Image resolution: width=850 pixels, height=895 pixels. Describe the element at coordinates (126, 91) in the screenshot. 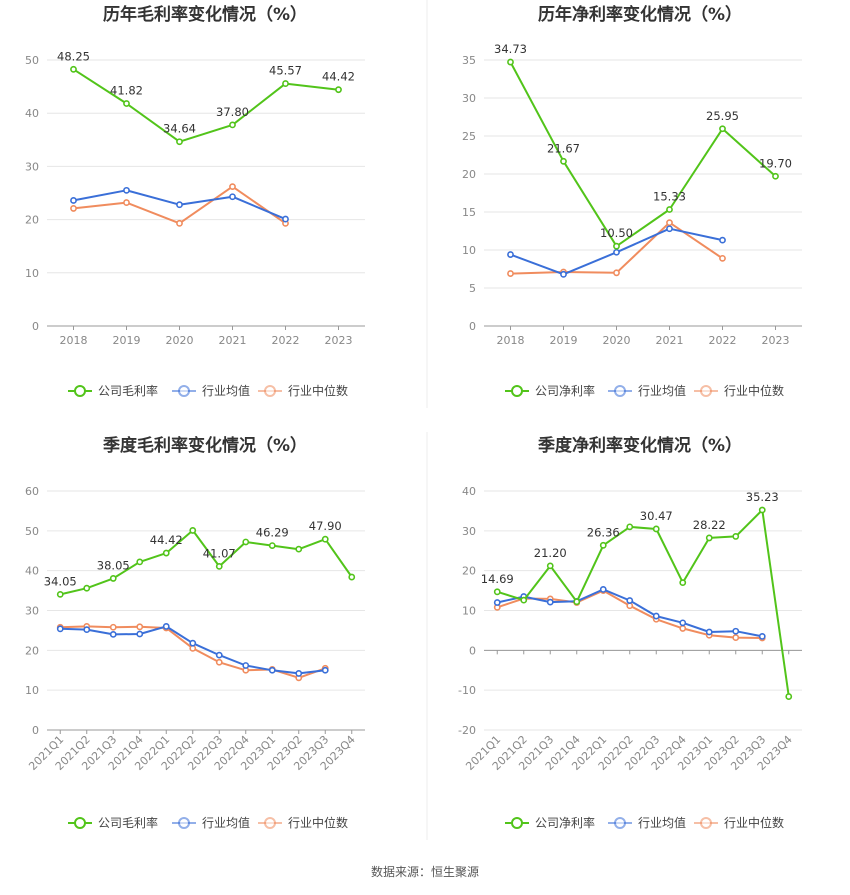

I see `data-label: 41.82` at that location.